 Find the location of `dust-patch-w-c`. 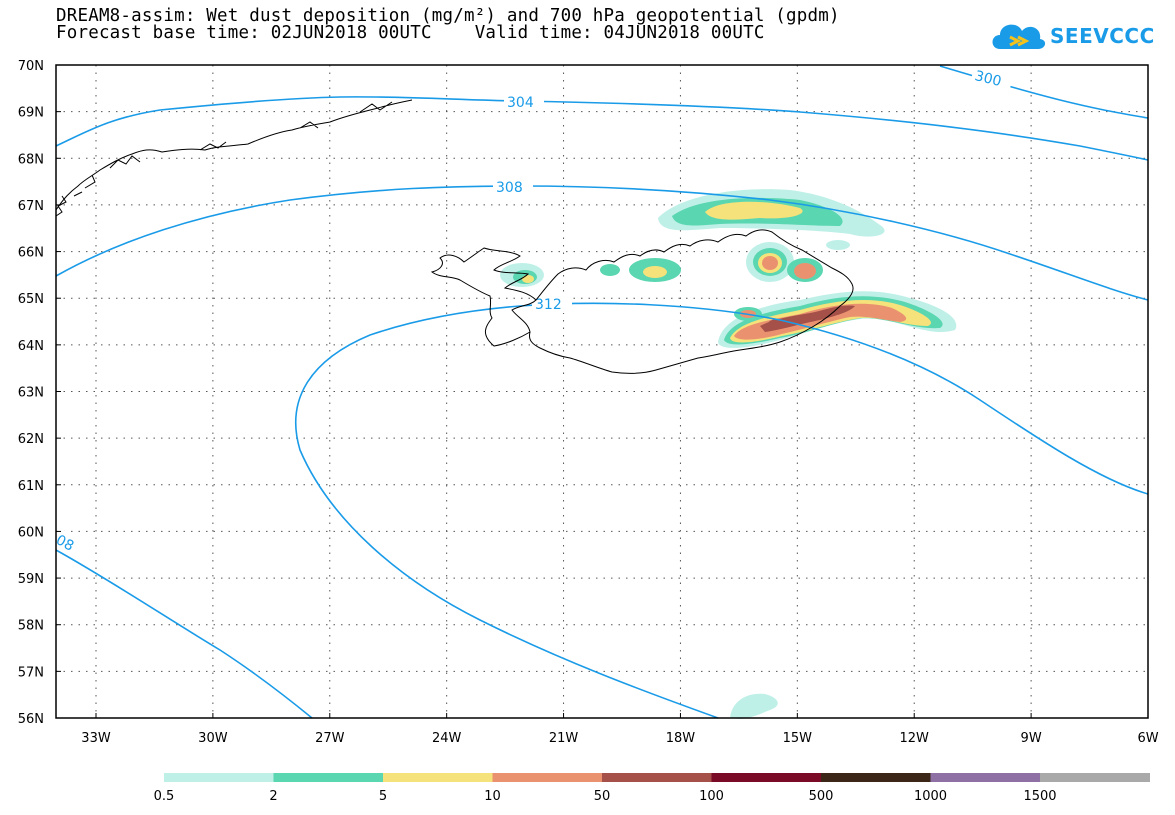

dust-patch-w-c is located at coordinates (528, 279).